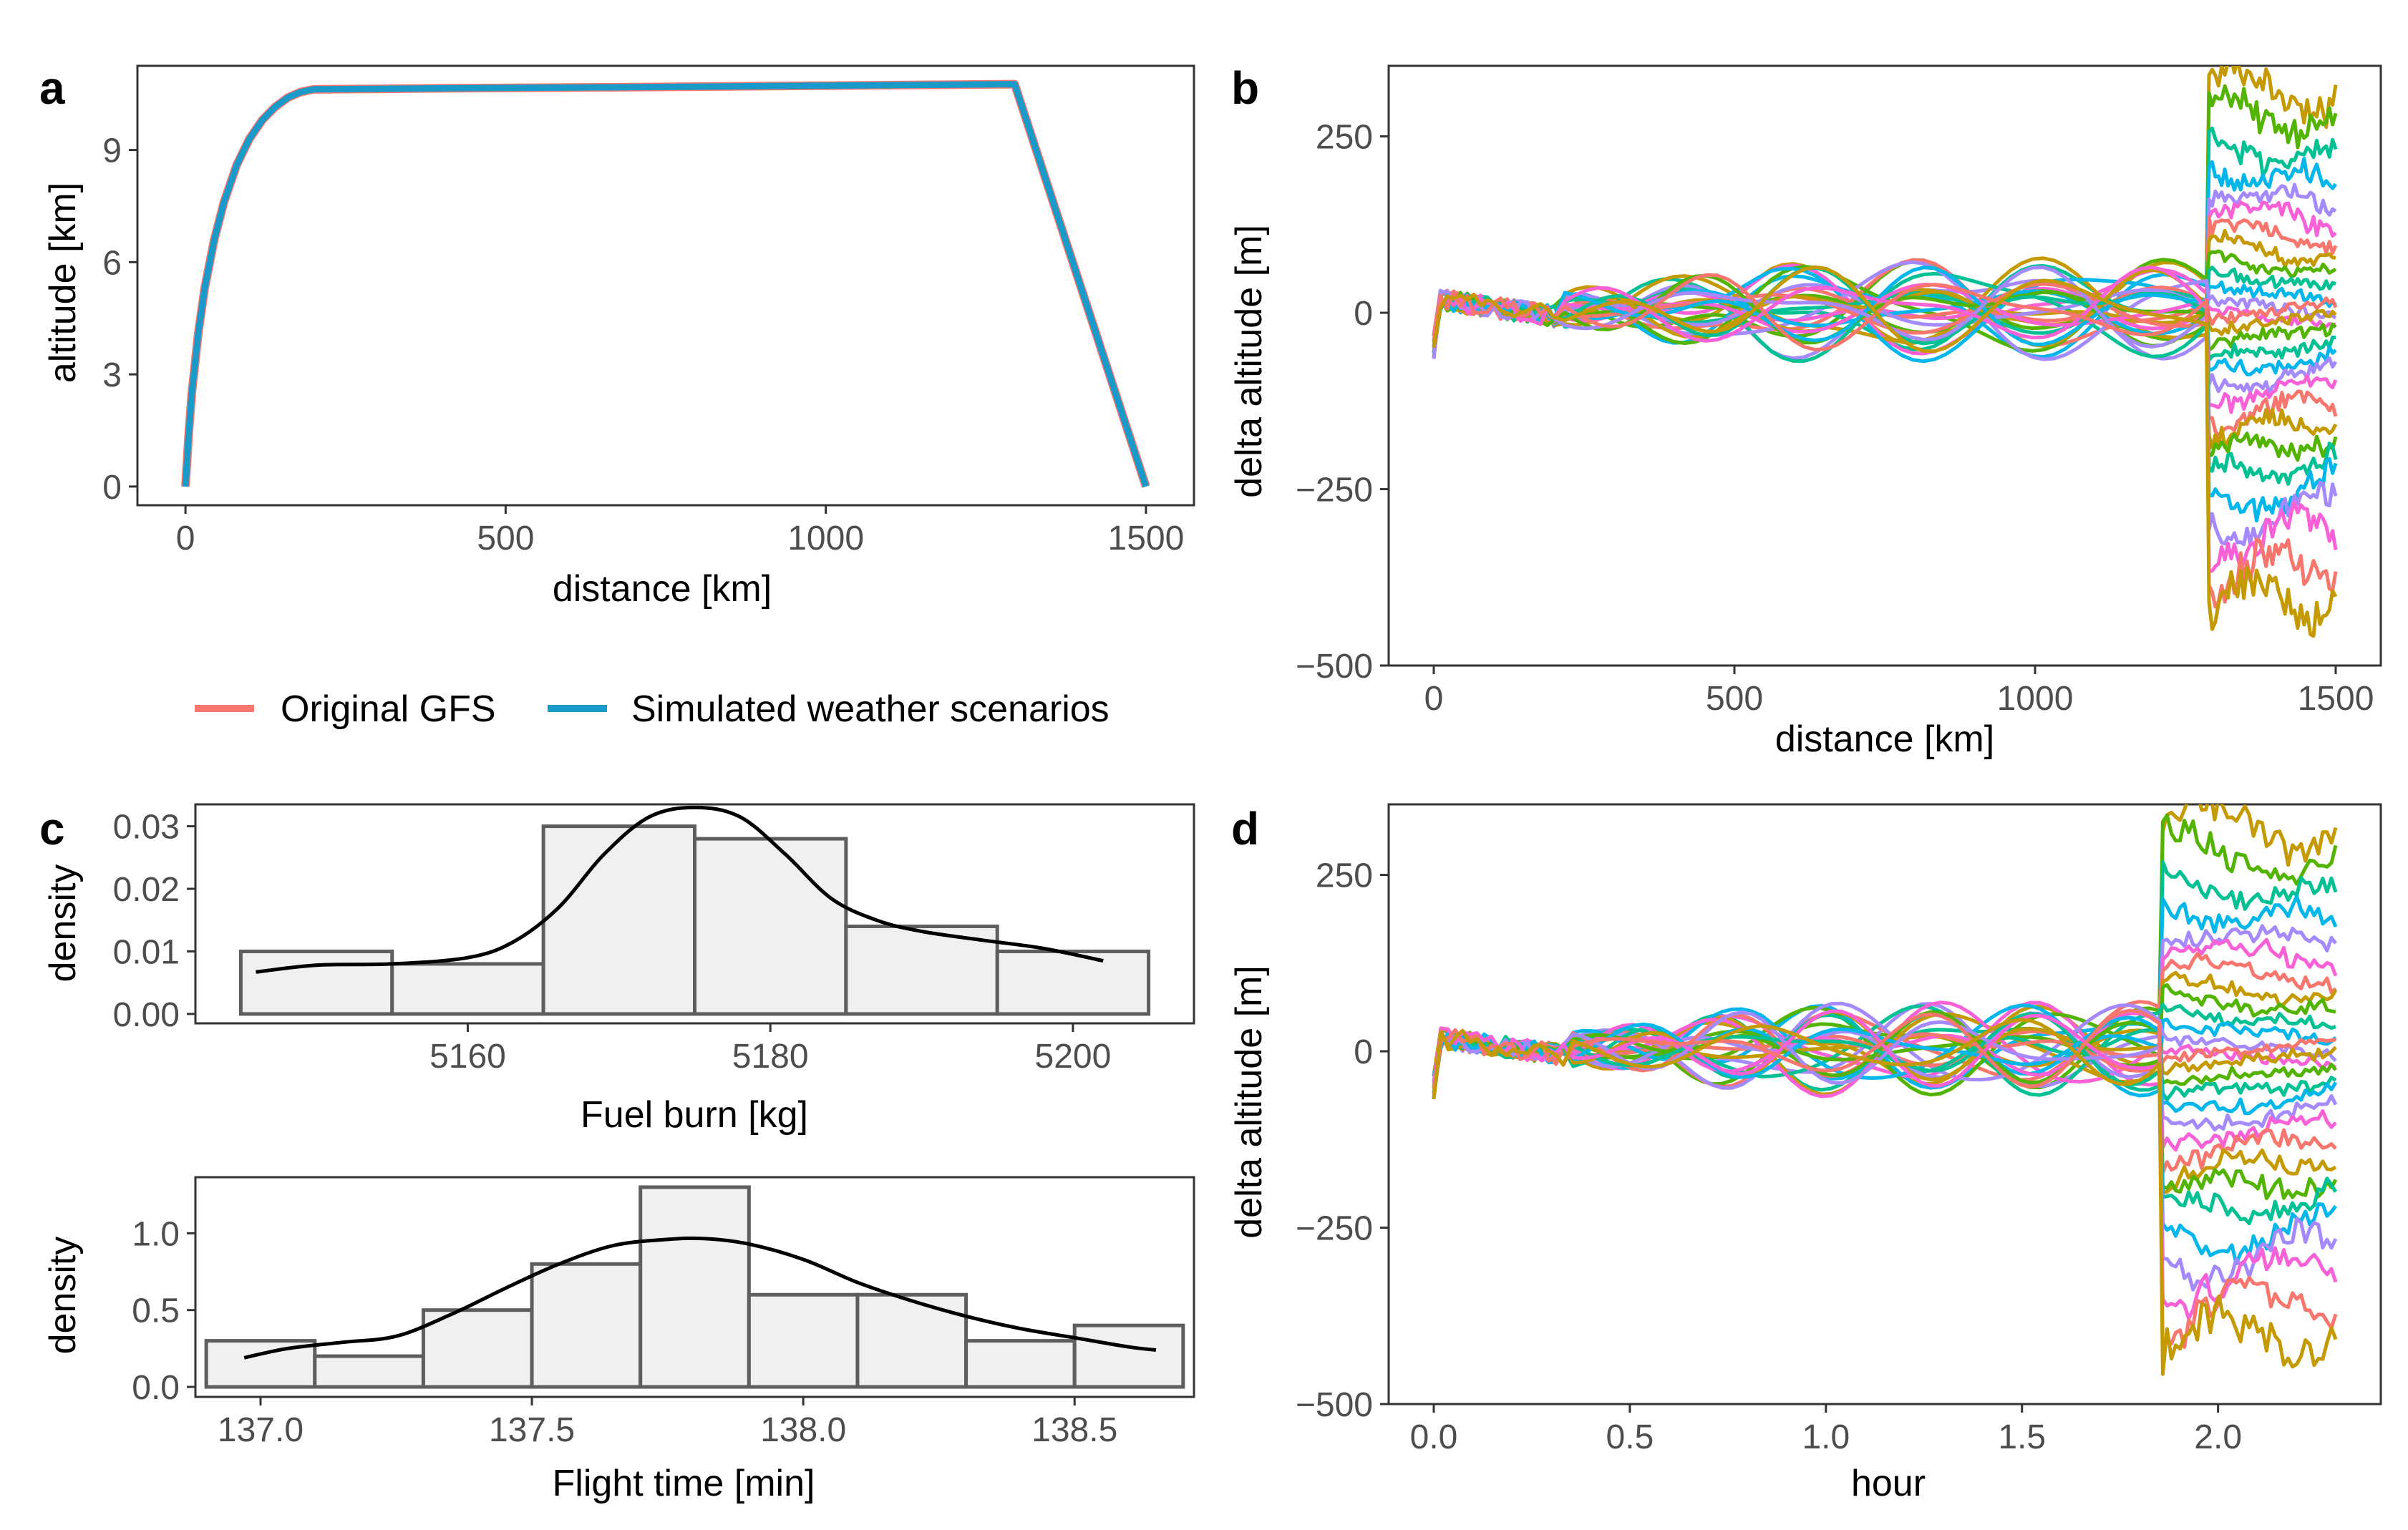  Describe the element at coordinates (506, 538) in the screenshot. I see `panel-a-x-tick-label: 500` at that location.